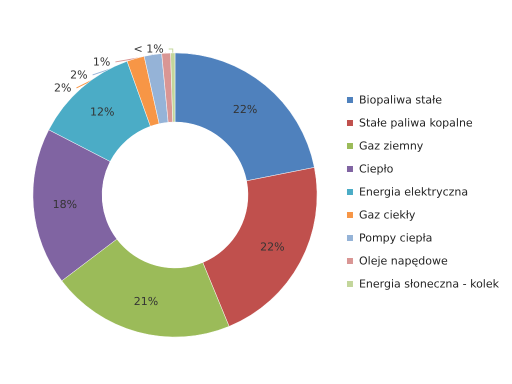 The width and height of the screenshot is (512, 384). What do you see at coordinates (65, 204) in the screenshot?
I see `data-label: 18%` at bounding box center [65, 204].